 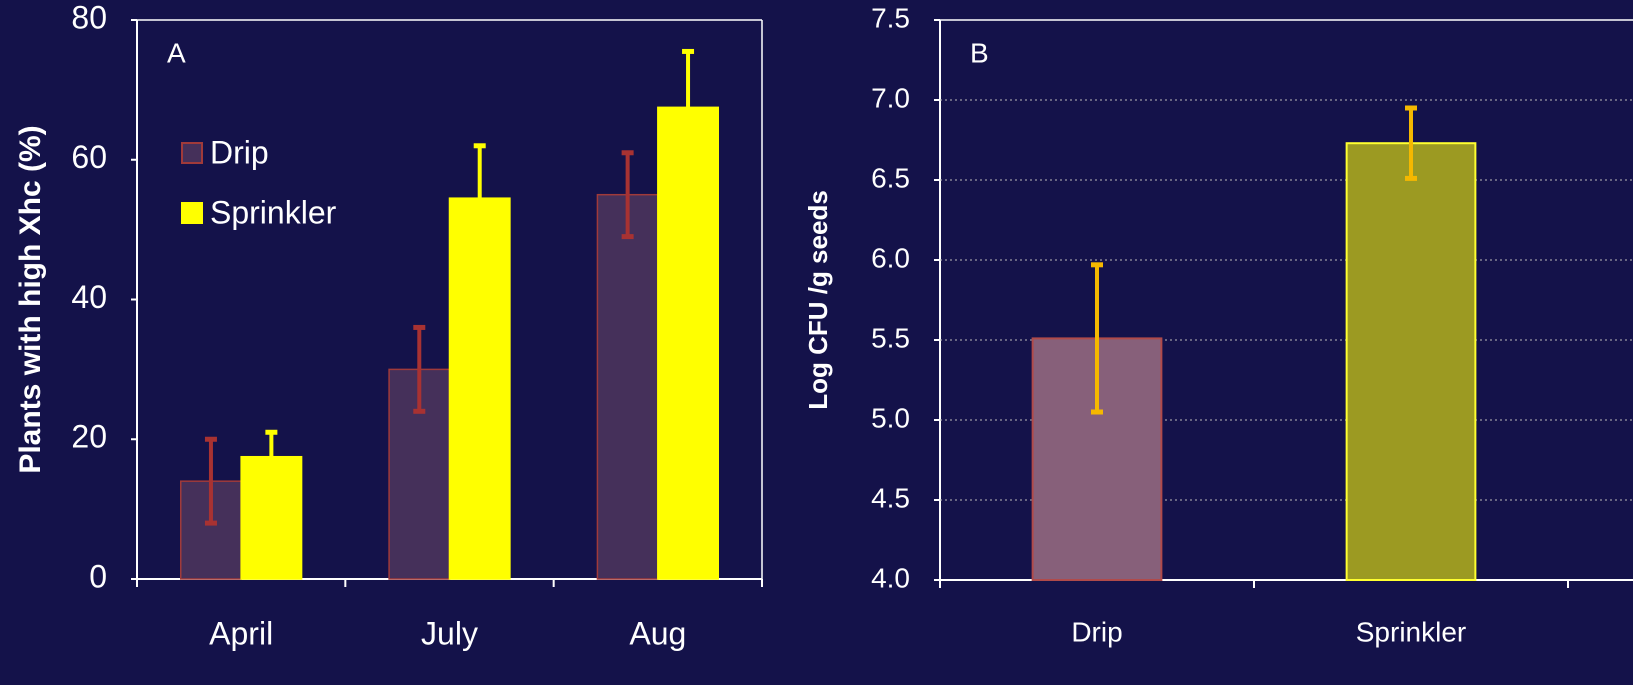 I want to click on y-tick-label: 6.0, so click(x=890, y=257).